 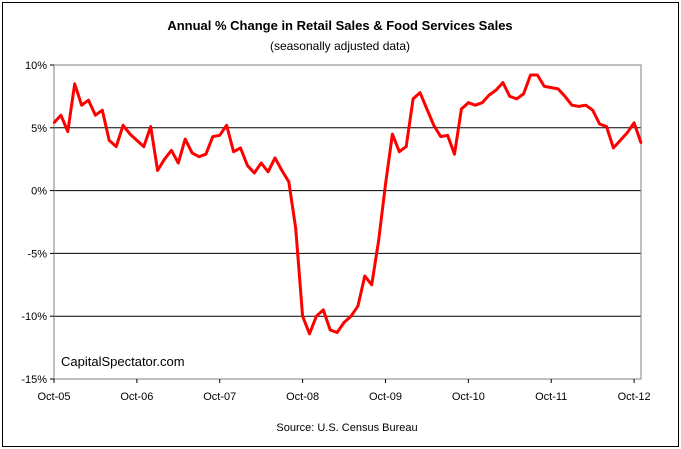 What do you see at coordinates (36, 66) in the screenshot?
I see `y-tick-label: 10%` at bounding box center [36, 66].